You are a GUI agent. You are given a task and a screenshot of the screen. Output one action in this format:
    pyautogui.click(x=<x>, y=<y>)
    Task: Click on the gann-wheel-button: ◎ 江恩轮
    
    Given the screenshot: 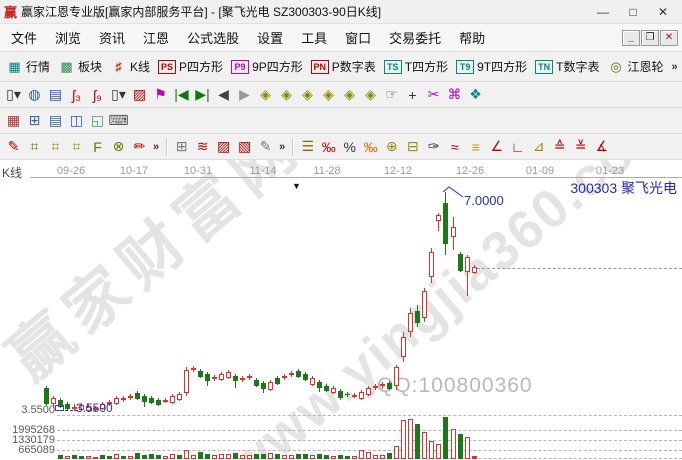 What is the action you would take?
    pyautogui.click(x=636, y=66)
    